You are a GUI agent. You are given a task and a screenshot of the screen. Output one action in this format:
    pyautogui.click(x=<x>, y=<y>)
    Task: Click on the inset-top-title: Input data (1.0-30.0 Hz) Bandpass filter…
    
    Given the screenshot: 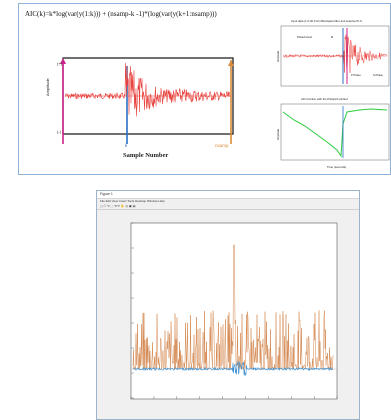 What is the action you would take?
    pyautogui.click(x=326, y=21)
    